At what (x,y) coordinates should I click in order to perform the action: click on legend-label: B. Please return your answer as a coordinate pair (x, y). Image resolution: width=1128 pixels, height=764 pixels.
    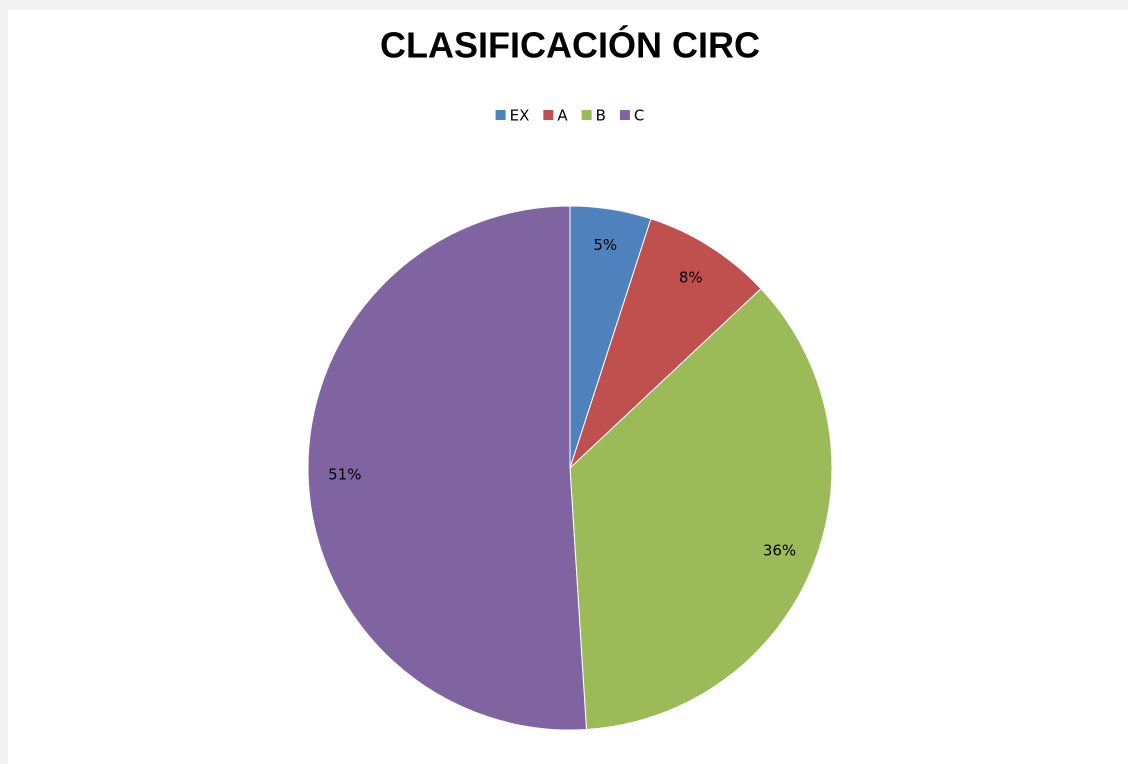
    Looking at the image, I should click on (601, 116).